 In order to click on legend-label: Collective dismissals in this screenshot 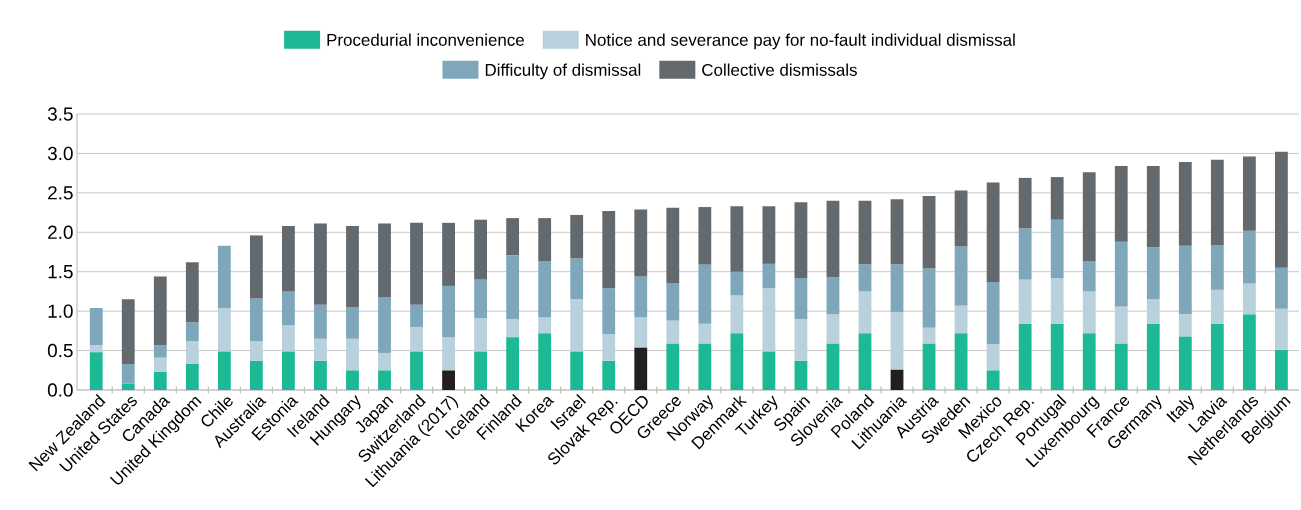, I will do `click(779, 69)`.